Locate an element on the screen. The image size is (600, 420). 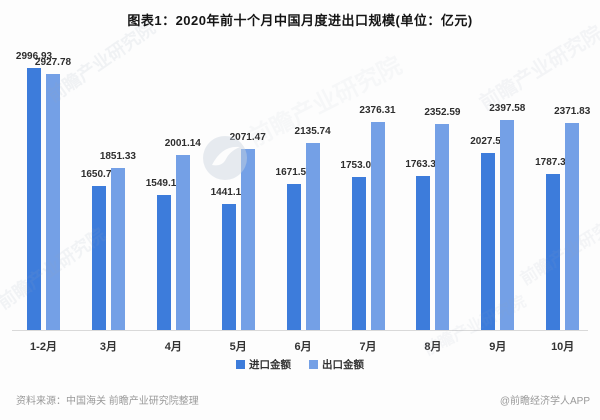
x-axis-label-1-2月: 1-2月 is located at coordinates (43, 347).